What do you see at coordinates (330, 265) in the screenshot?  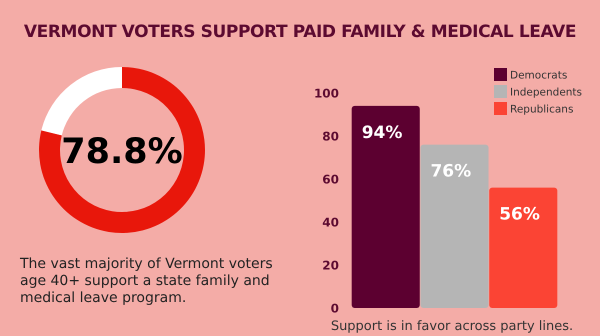 I see `y-tick-label: 20` at bounding box center [330, 265].